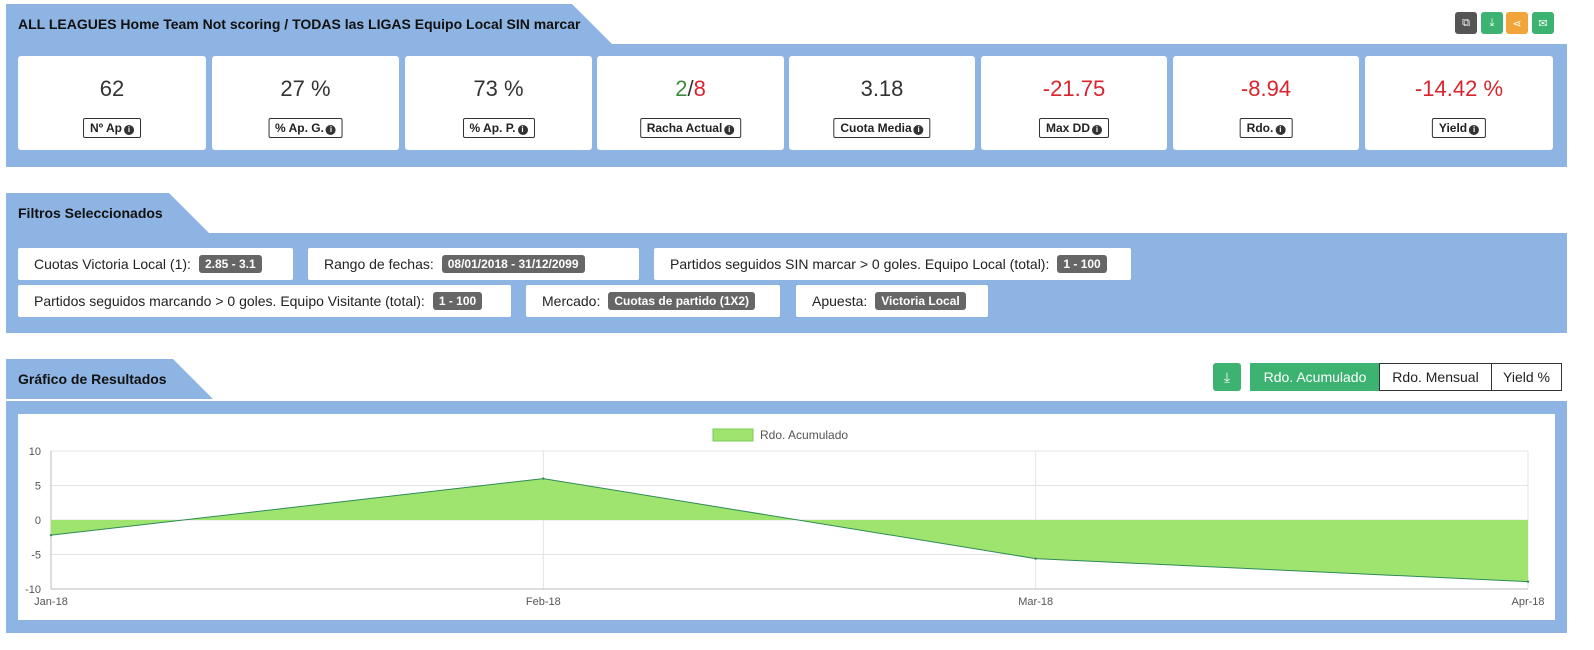 The image size is (1594, 650). I want to click on stat-label-yield: Yield i, so click(1459, 128).